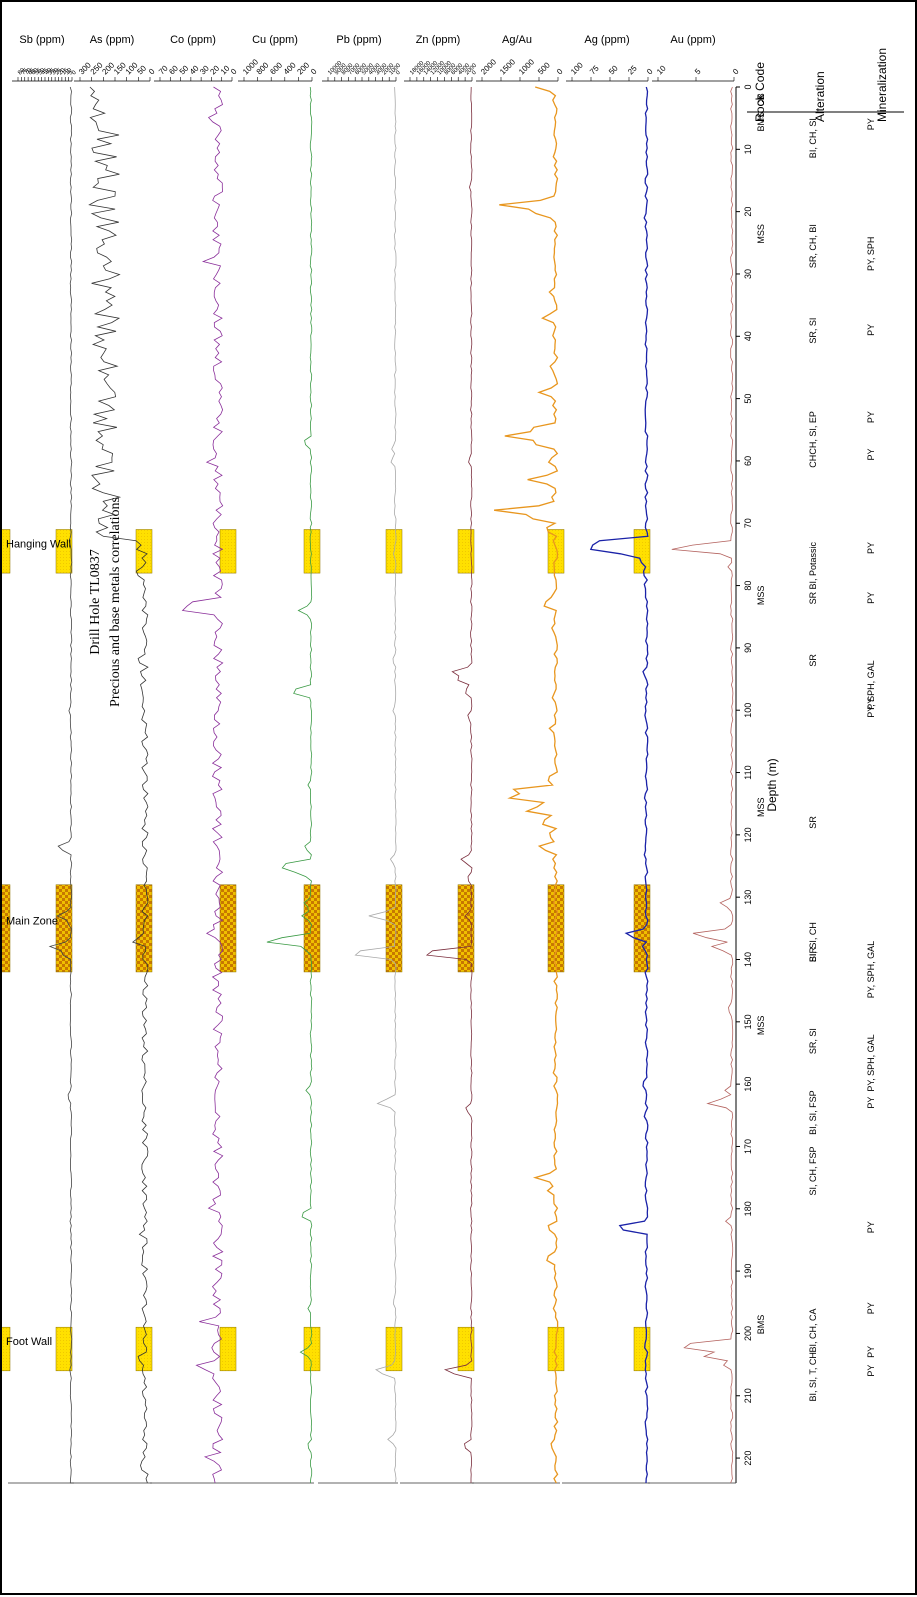 The height and width of the screenshot is (1597, 917). I want to click on value-tick-label: 100, so click(577, 68).